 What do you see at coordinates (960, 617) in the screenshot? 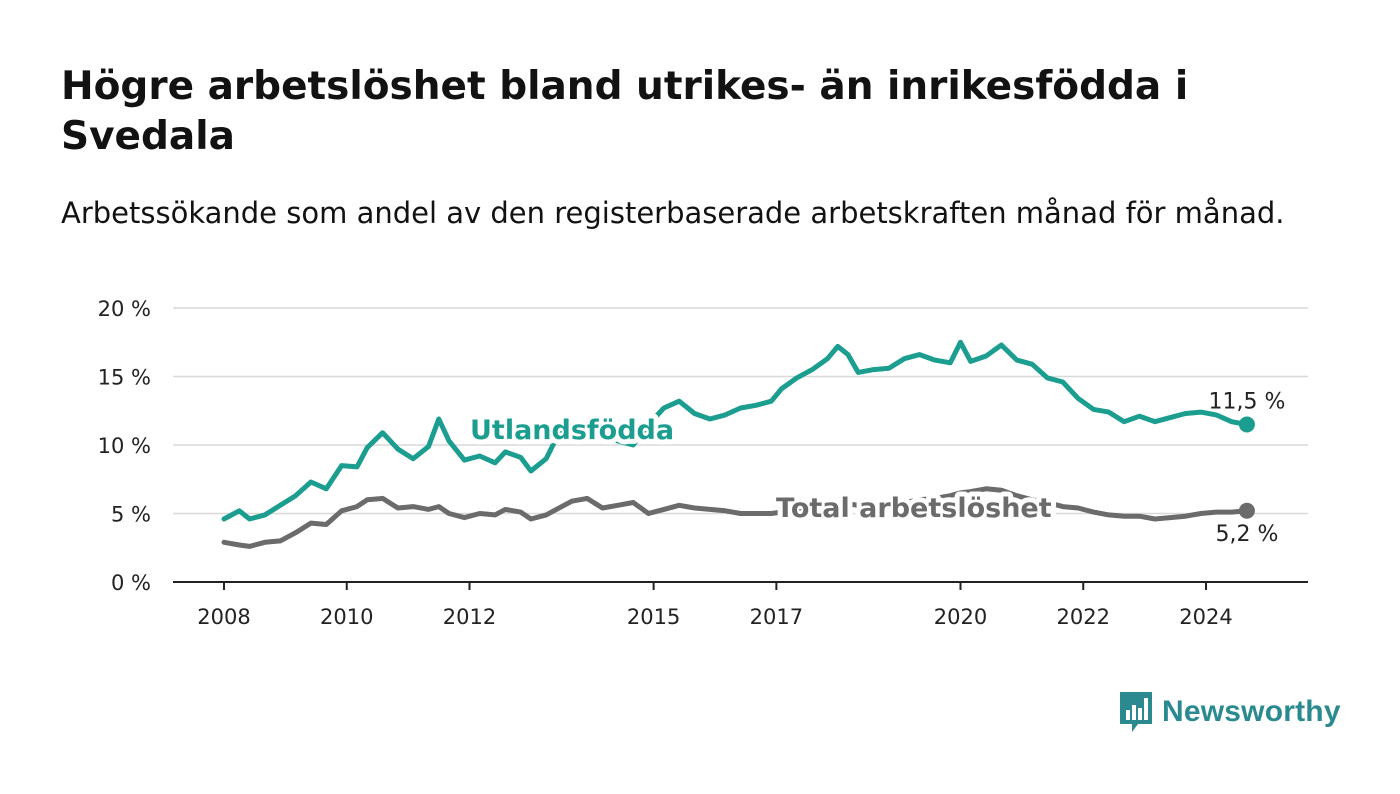
I see `x-tick-label: 2020` at bounding box center [960, 617].